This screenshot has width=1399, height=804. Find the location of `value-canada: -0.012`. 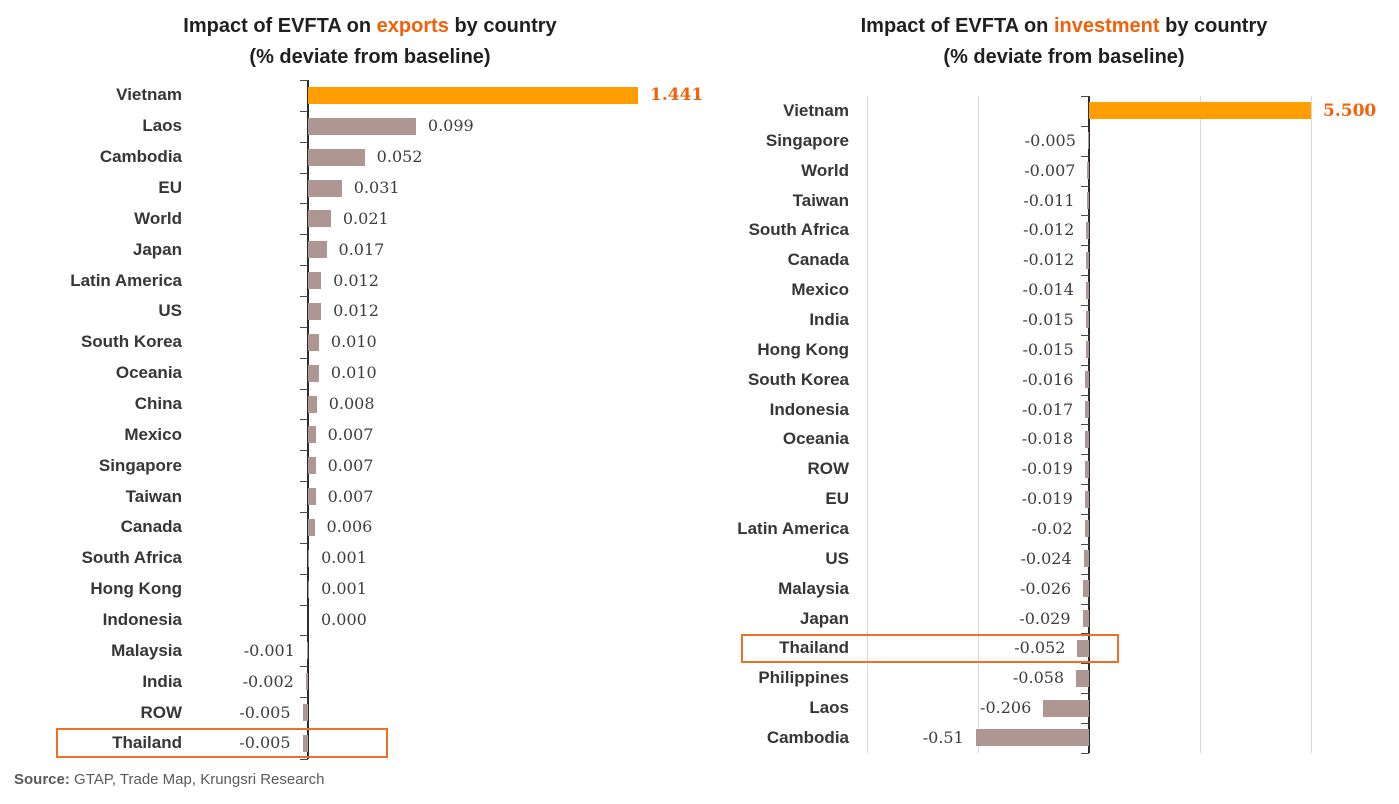

value-canada: -0.012 is located at coordinates (1049, 260).